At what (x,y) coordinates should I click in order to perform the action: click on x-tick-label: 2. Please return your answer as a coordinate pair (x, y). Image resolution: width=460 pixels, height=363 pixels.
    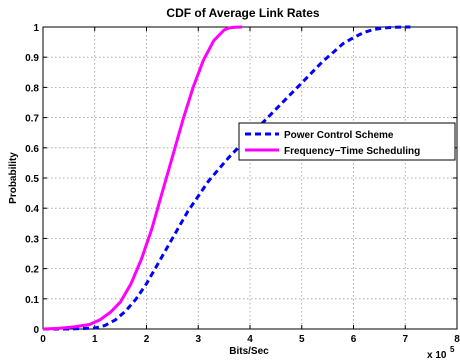
    Looking at the image, I should click on (147, 339).